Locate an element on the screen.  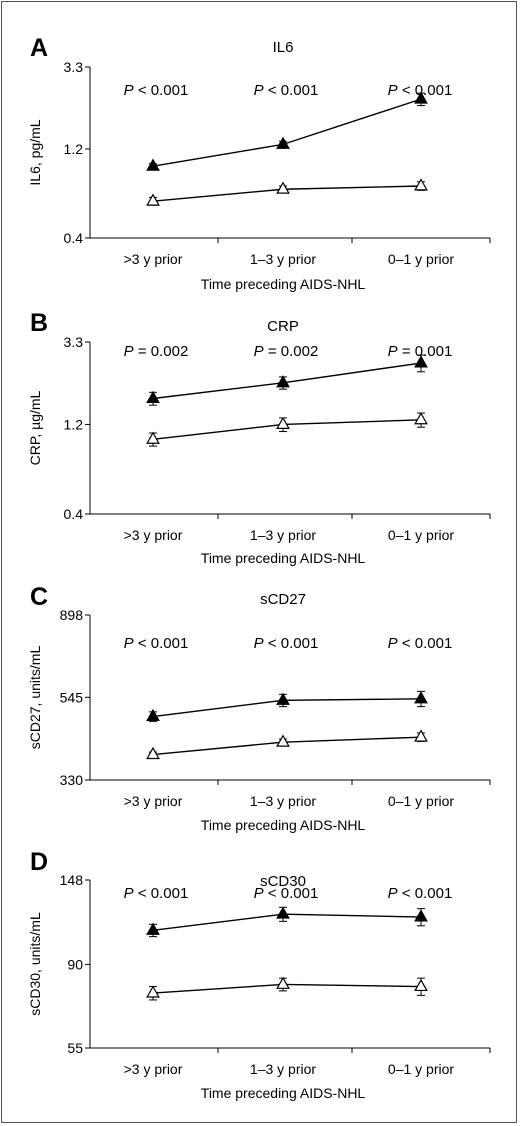
y-axis-title: CRP, µg/mL is located at coordinates (35, 427).